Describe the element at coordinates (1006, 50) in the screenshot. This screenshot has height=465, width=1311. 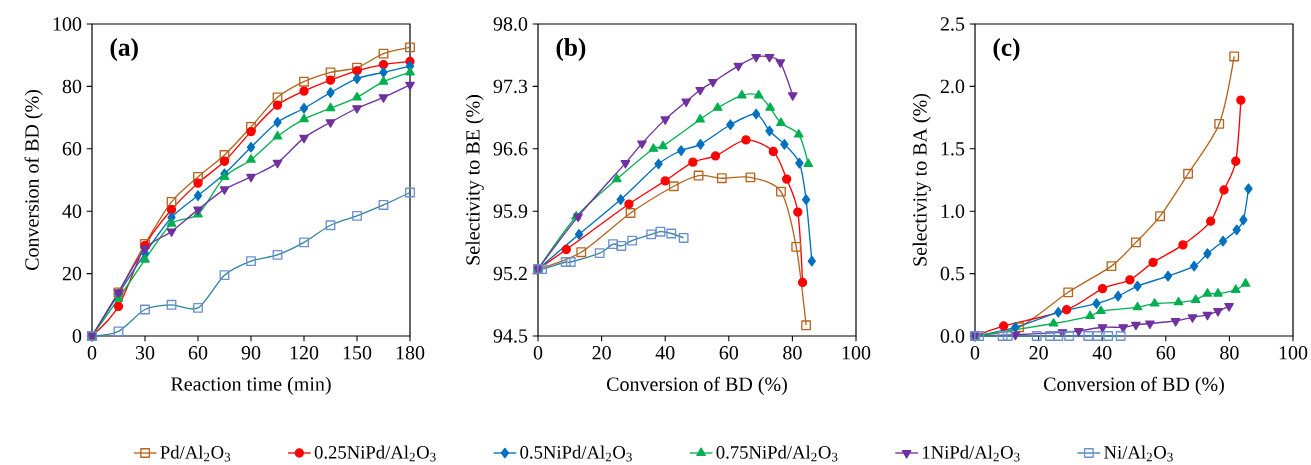
I see `annotation: (c)` at that location.